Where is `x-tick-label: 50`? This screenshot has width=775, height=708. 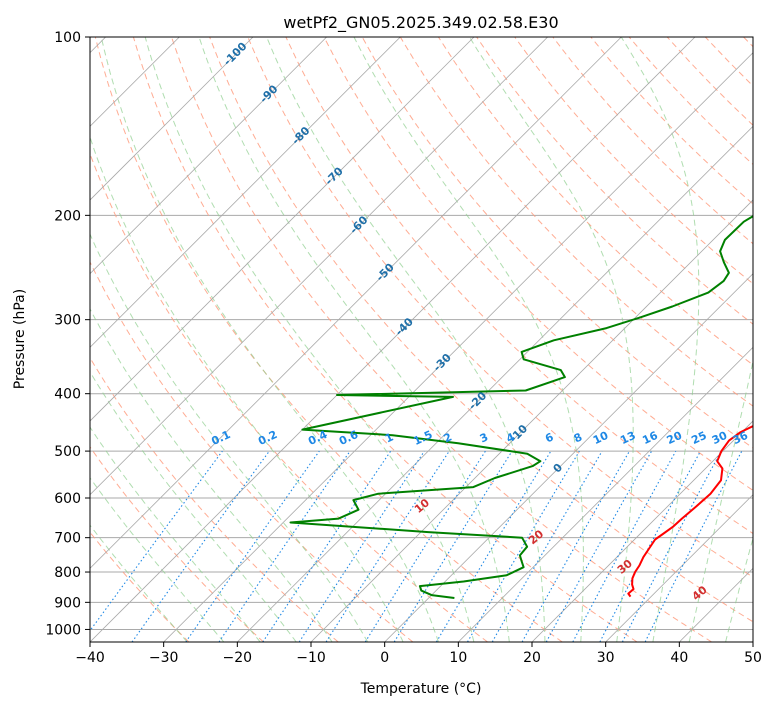
x-tick-label: 50 is located at coordinates (753, 658).